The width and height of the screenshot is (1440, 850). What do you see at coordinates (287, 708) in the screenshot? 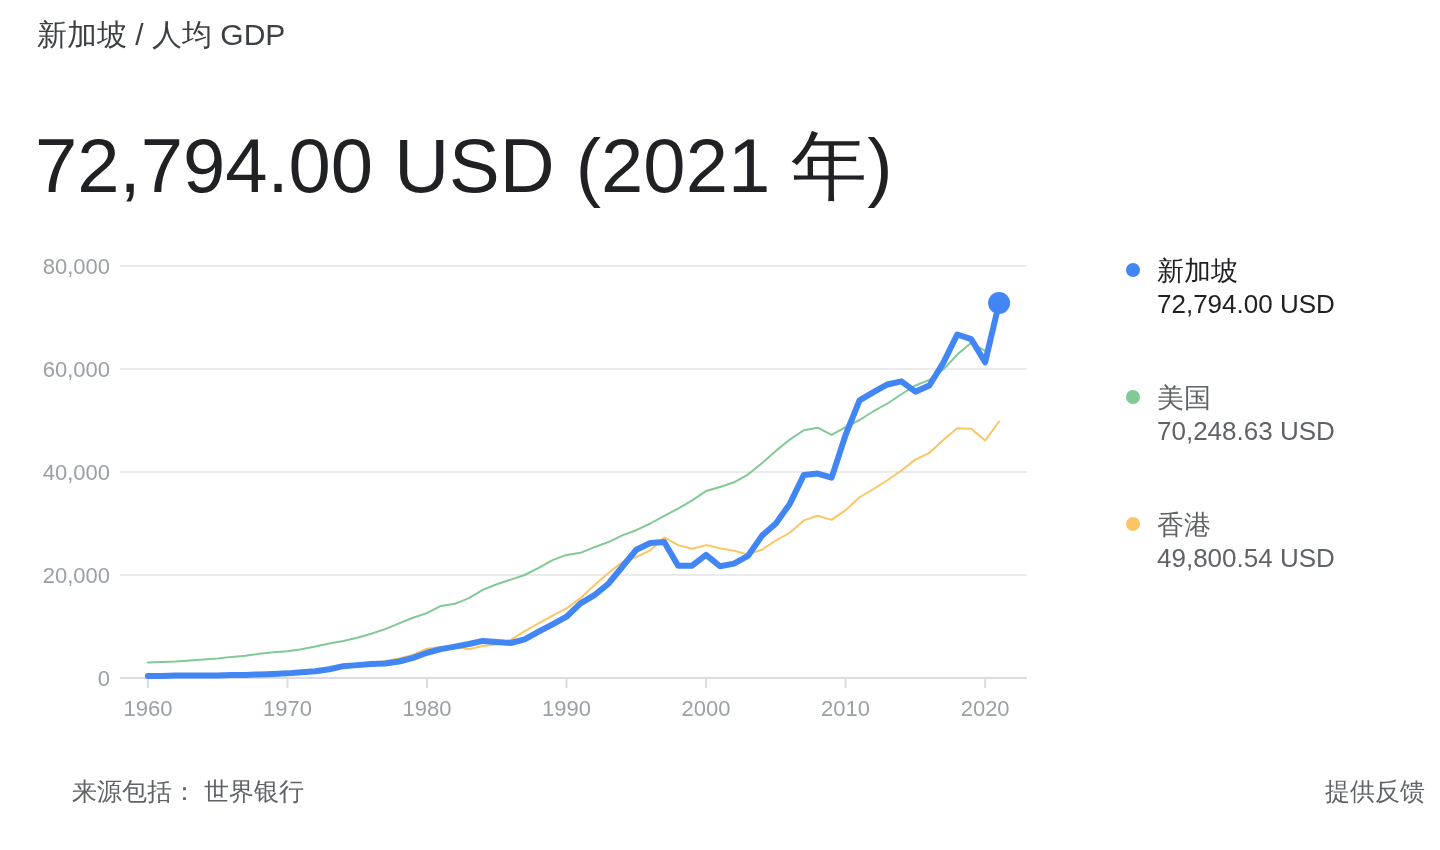
I see `x-tick-label: 1970` at bounding box center [287, 708].